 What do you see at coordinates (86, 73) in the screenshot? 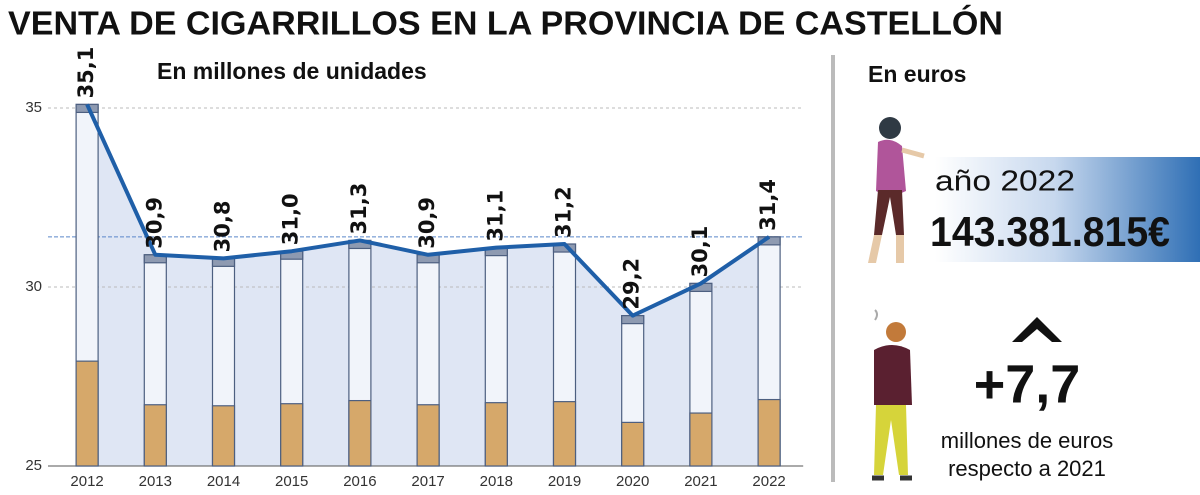
I see `value-label: 35,1` at bounding box center [86, 73].